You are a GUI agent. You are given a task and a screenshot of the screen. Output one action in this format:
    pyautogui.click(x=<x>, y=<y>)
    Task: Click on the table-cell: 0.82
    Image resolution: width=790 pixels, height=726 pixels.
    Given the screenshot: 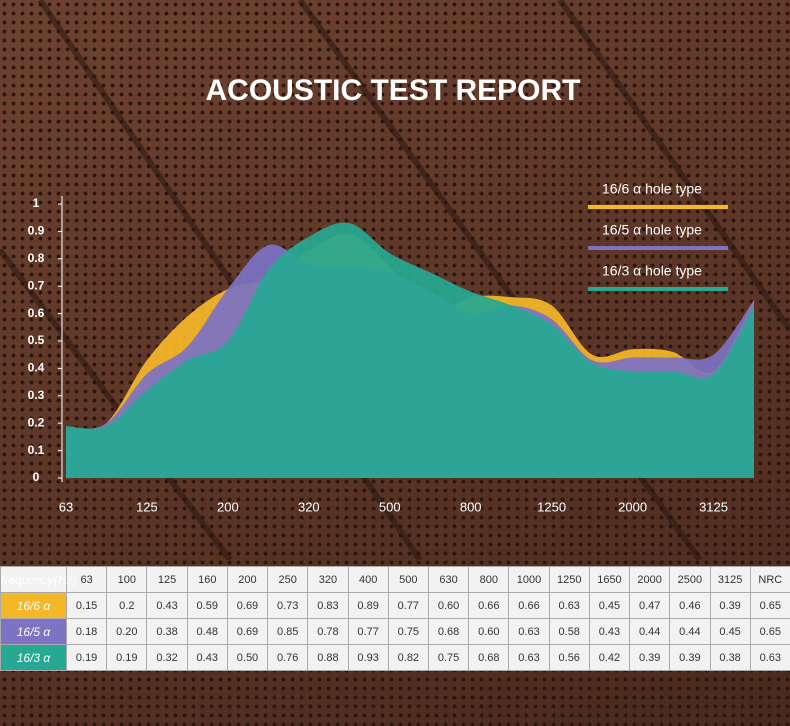 What is the action you would take?
    pyautogui.click(x=408, y=657)
    